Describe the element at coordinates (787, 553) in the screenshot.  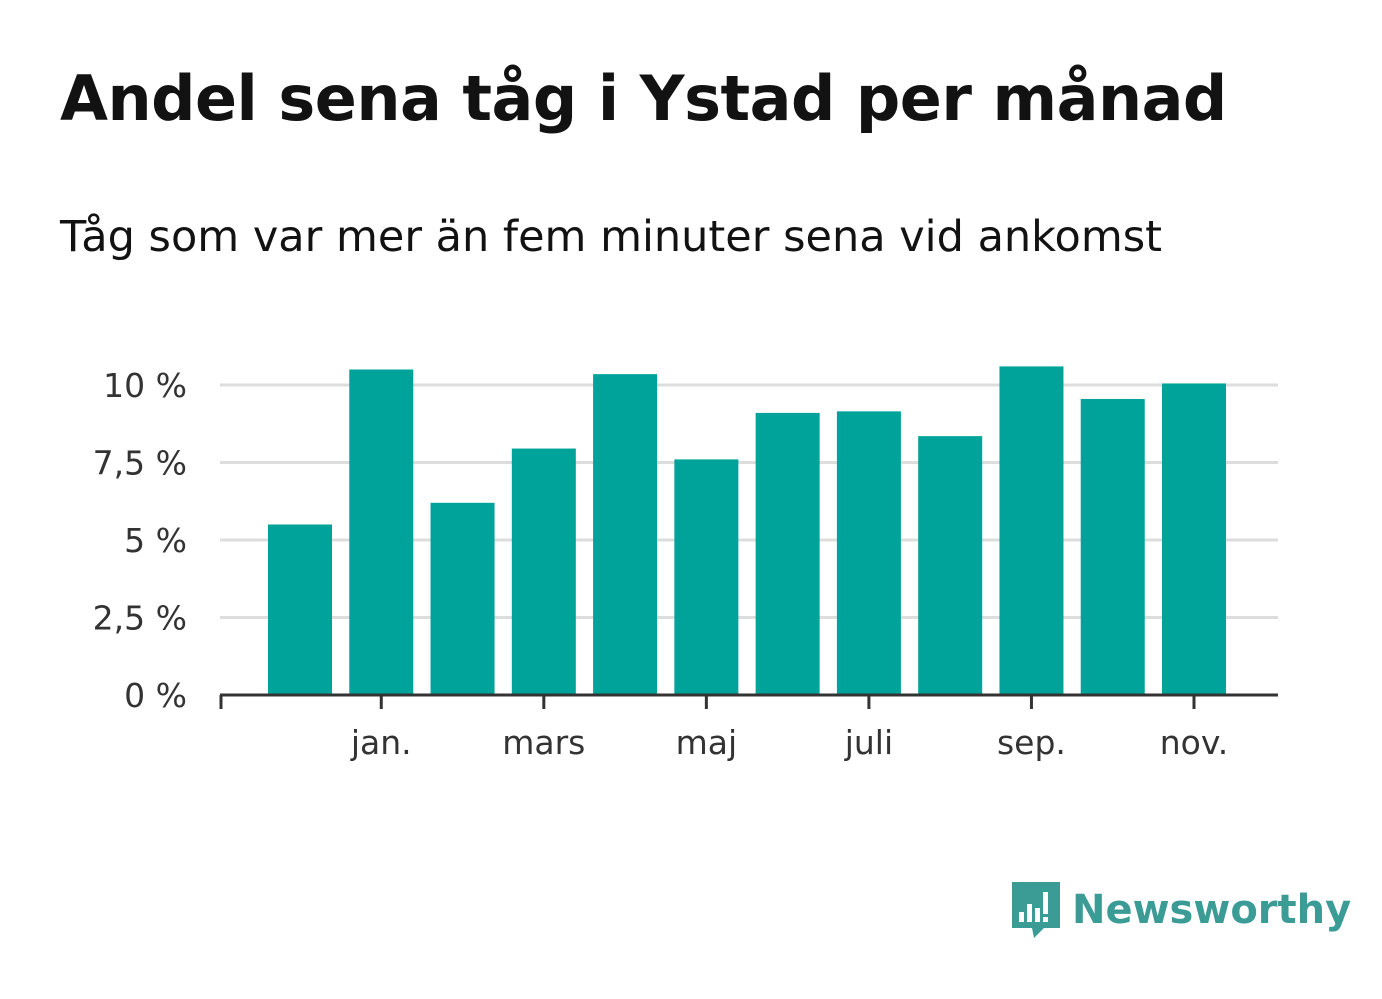
I see `bar-juni` at that location.